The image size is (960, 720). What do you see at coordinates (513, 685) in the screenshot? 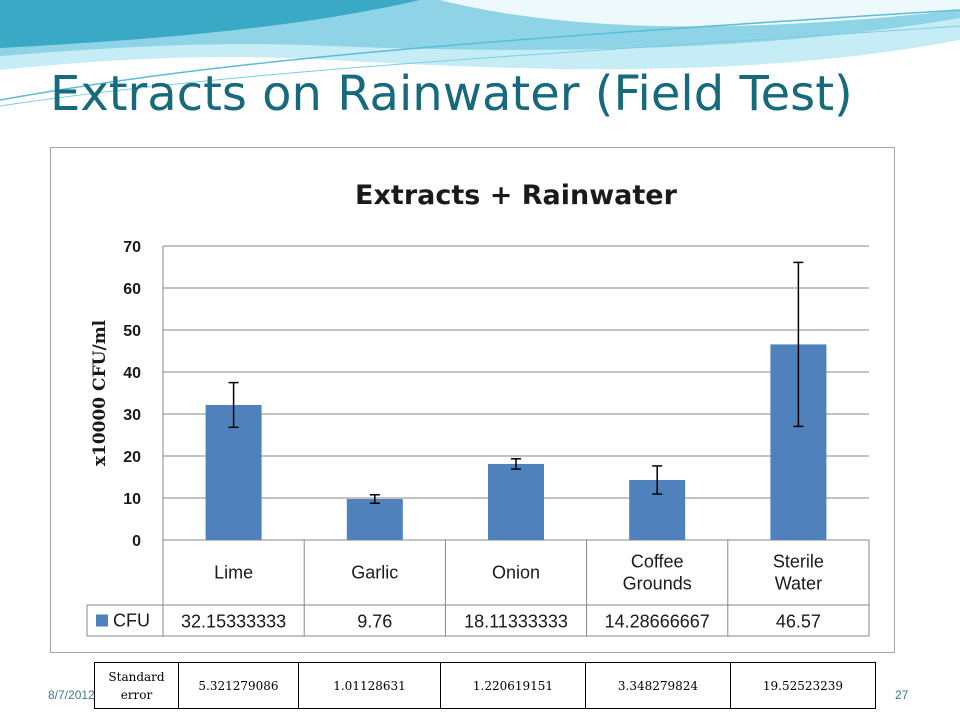
I see `standard-error-cell: 1.220619151` at bounding box center [513, 685].